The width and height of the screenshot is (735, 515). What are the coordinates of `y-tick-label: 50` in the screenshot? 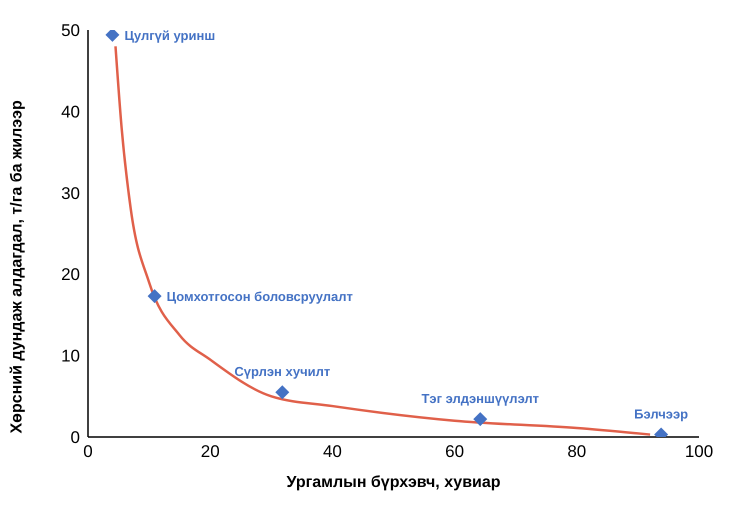 It's located at (70, 30).